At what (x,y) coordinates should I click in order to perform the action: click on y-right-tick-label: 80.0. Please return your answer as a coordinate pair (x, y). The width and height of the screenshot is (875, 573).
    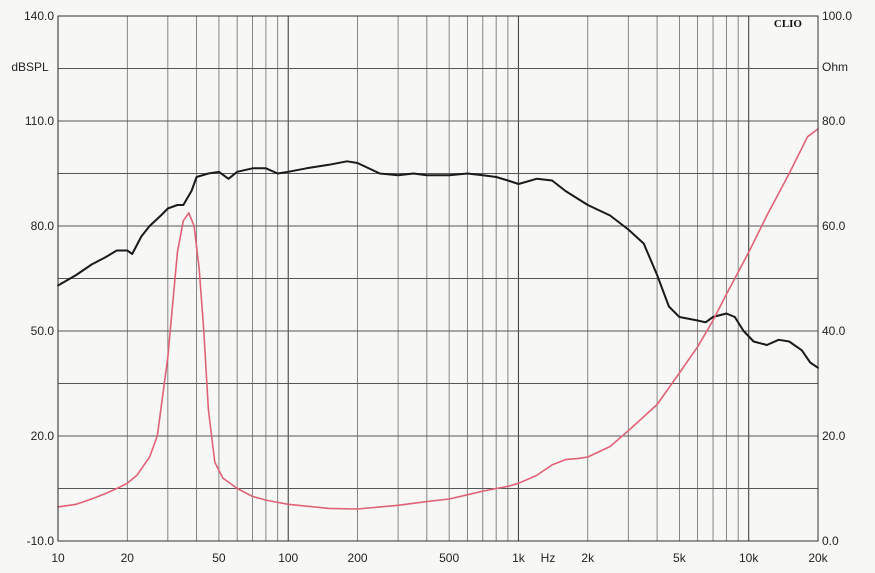
    Looking at the image, I should click on (834, 121).